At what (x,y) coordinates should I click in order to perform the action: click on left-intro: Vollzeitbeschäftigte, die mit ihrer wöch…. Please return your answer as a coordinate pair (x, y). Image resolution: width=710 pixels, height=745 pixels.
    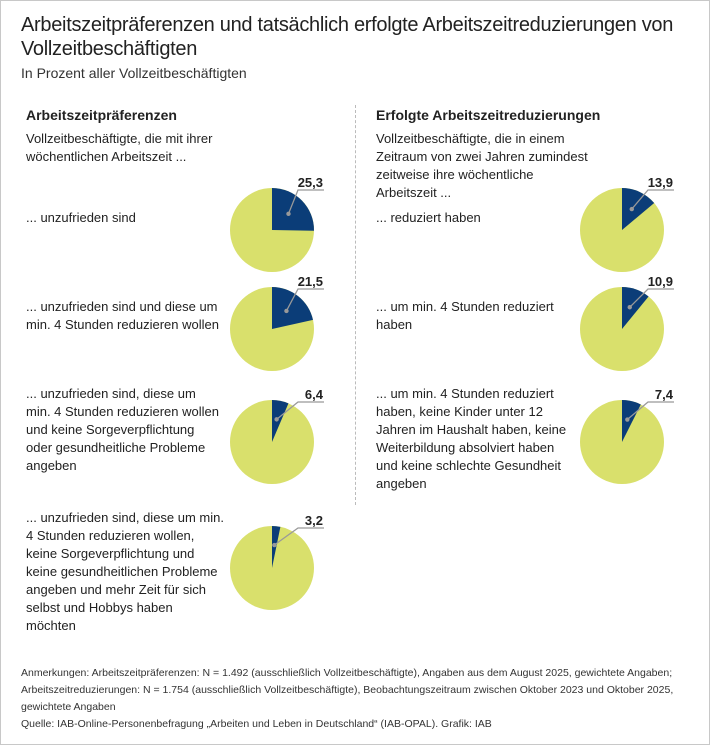
    Looking at the image, I should click on (119, 147).